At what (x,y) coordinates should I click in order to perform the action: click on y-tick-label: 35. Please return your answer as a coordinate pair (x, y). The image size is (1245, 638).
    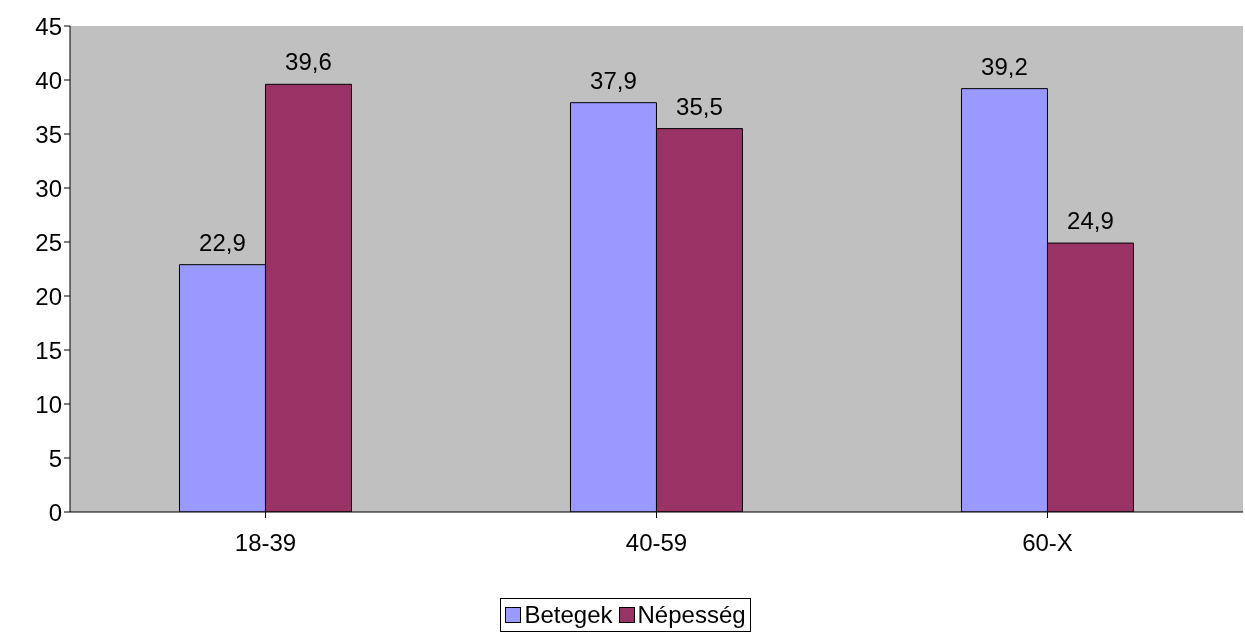
    Looking at the image, I should click on (48, 134).